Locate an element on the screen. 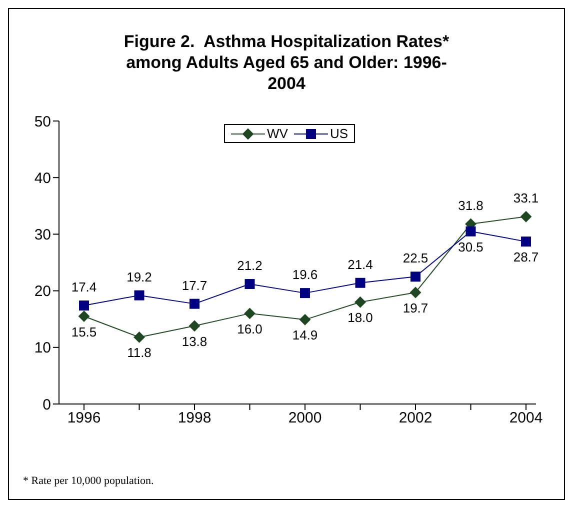  y-tick-label: 30 is located at coordinates (42, 235).